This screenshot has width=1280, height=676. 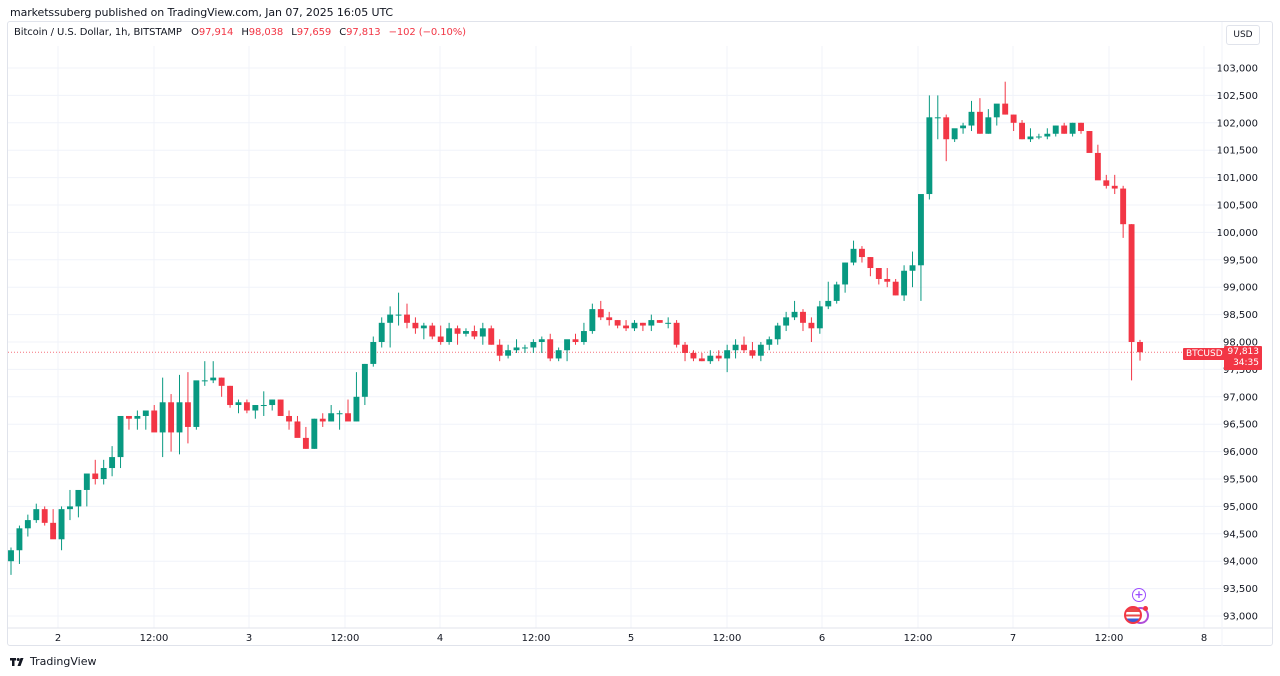 What do you see at coordinates (294, 32) in the screenshot?
I see `low-label: L` at bounding box center [294, 32].